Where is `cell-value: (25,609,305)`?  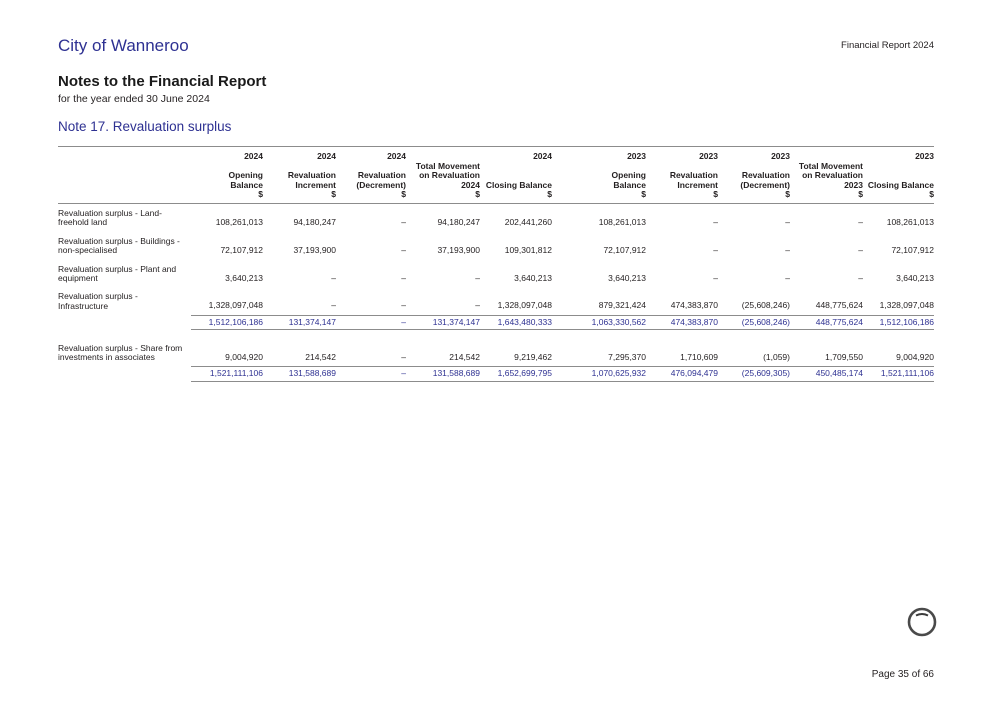 cell-value: (25,609,305) is located at coordinates (754, 374).